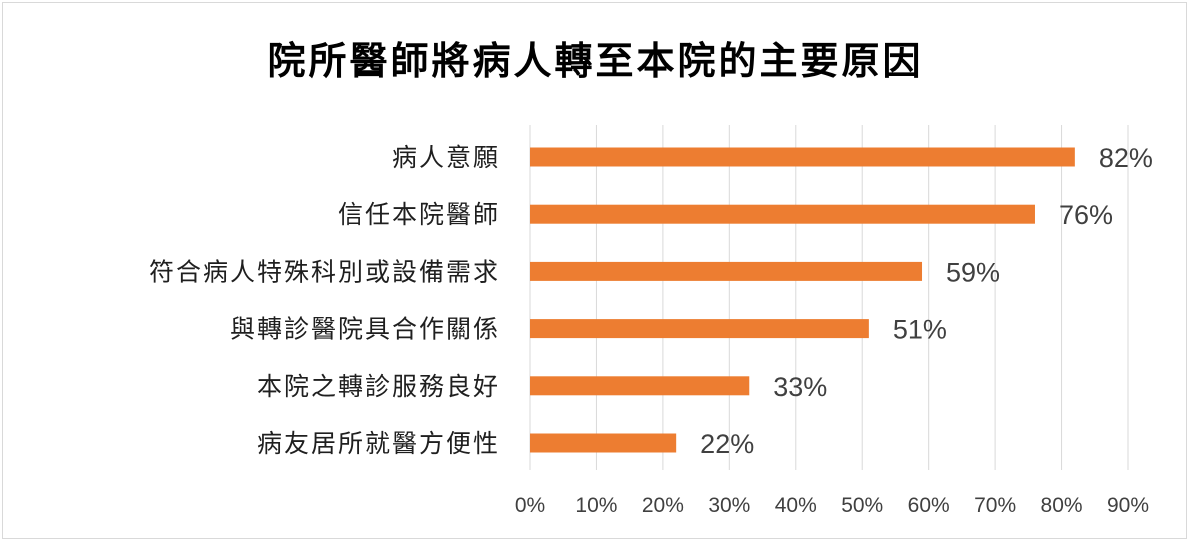  What do you see at coordinates (920, 330) in the screenshot?
I see `data-label: 51%` at bounding box center [920, 330].